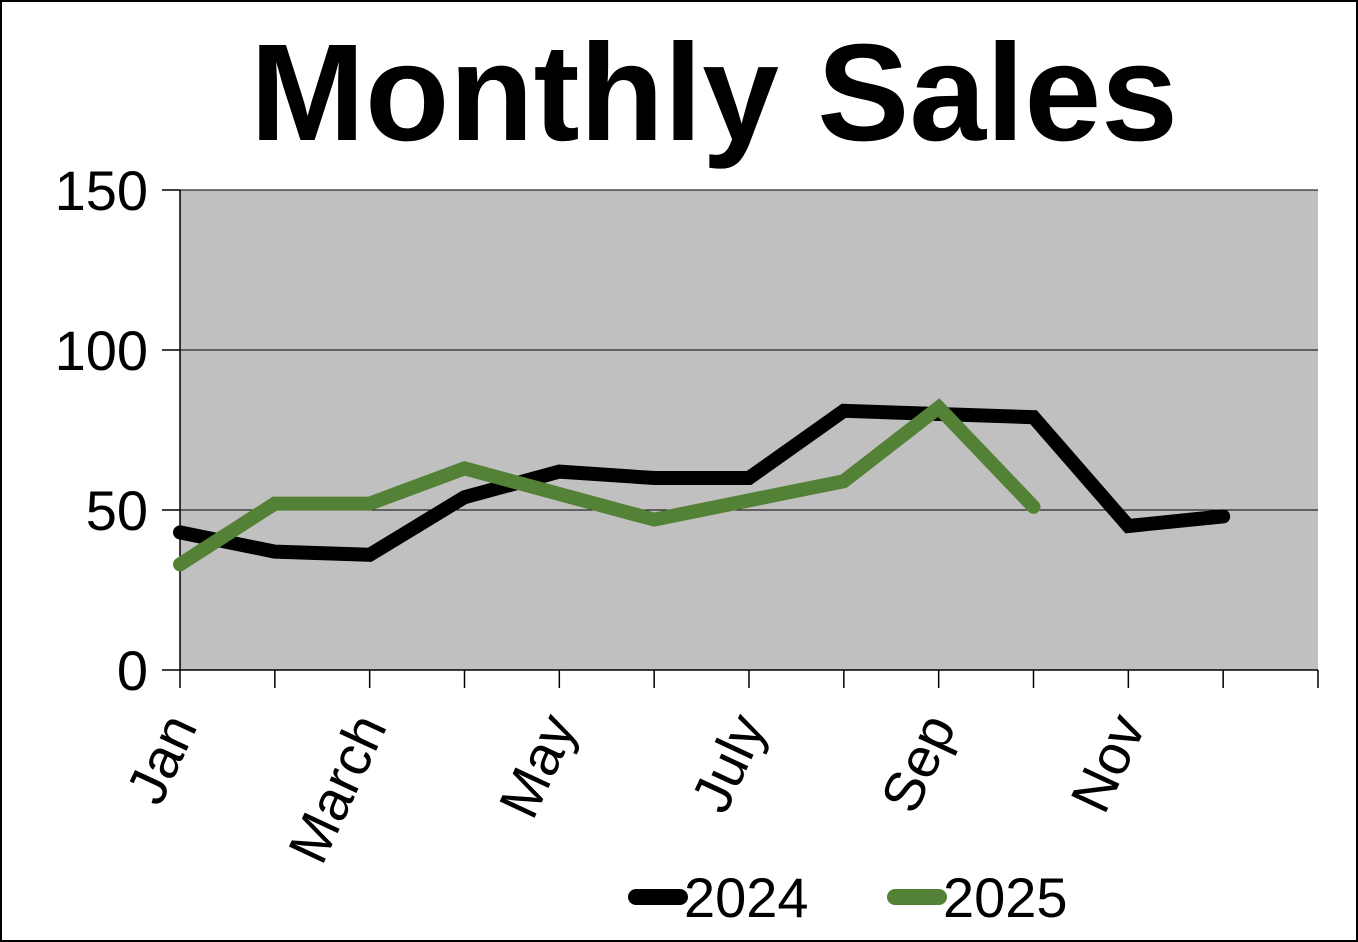  I want to click on legend-item-2024: 2024, so click(718, 897).